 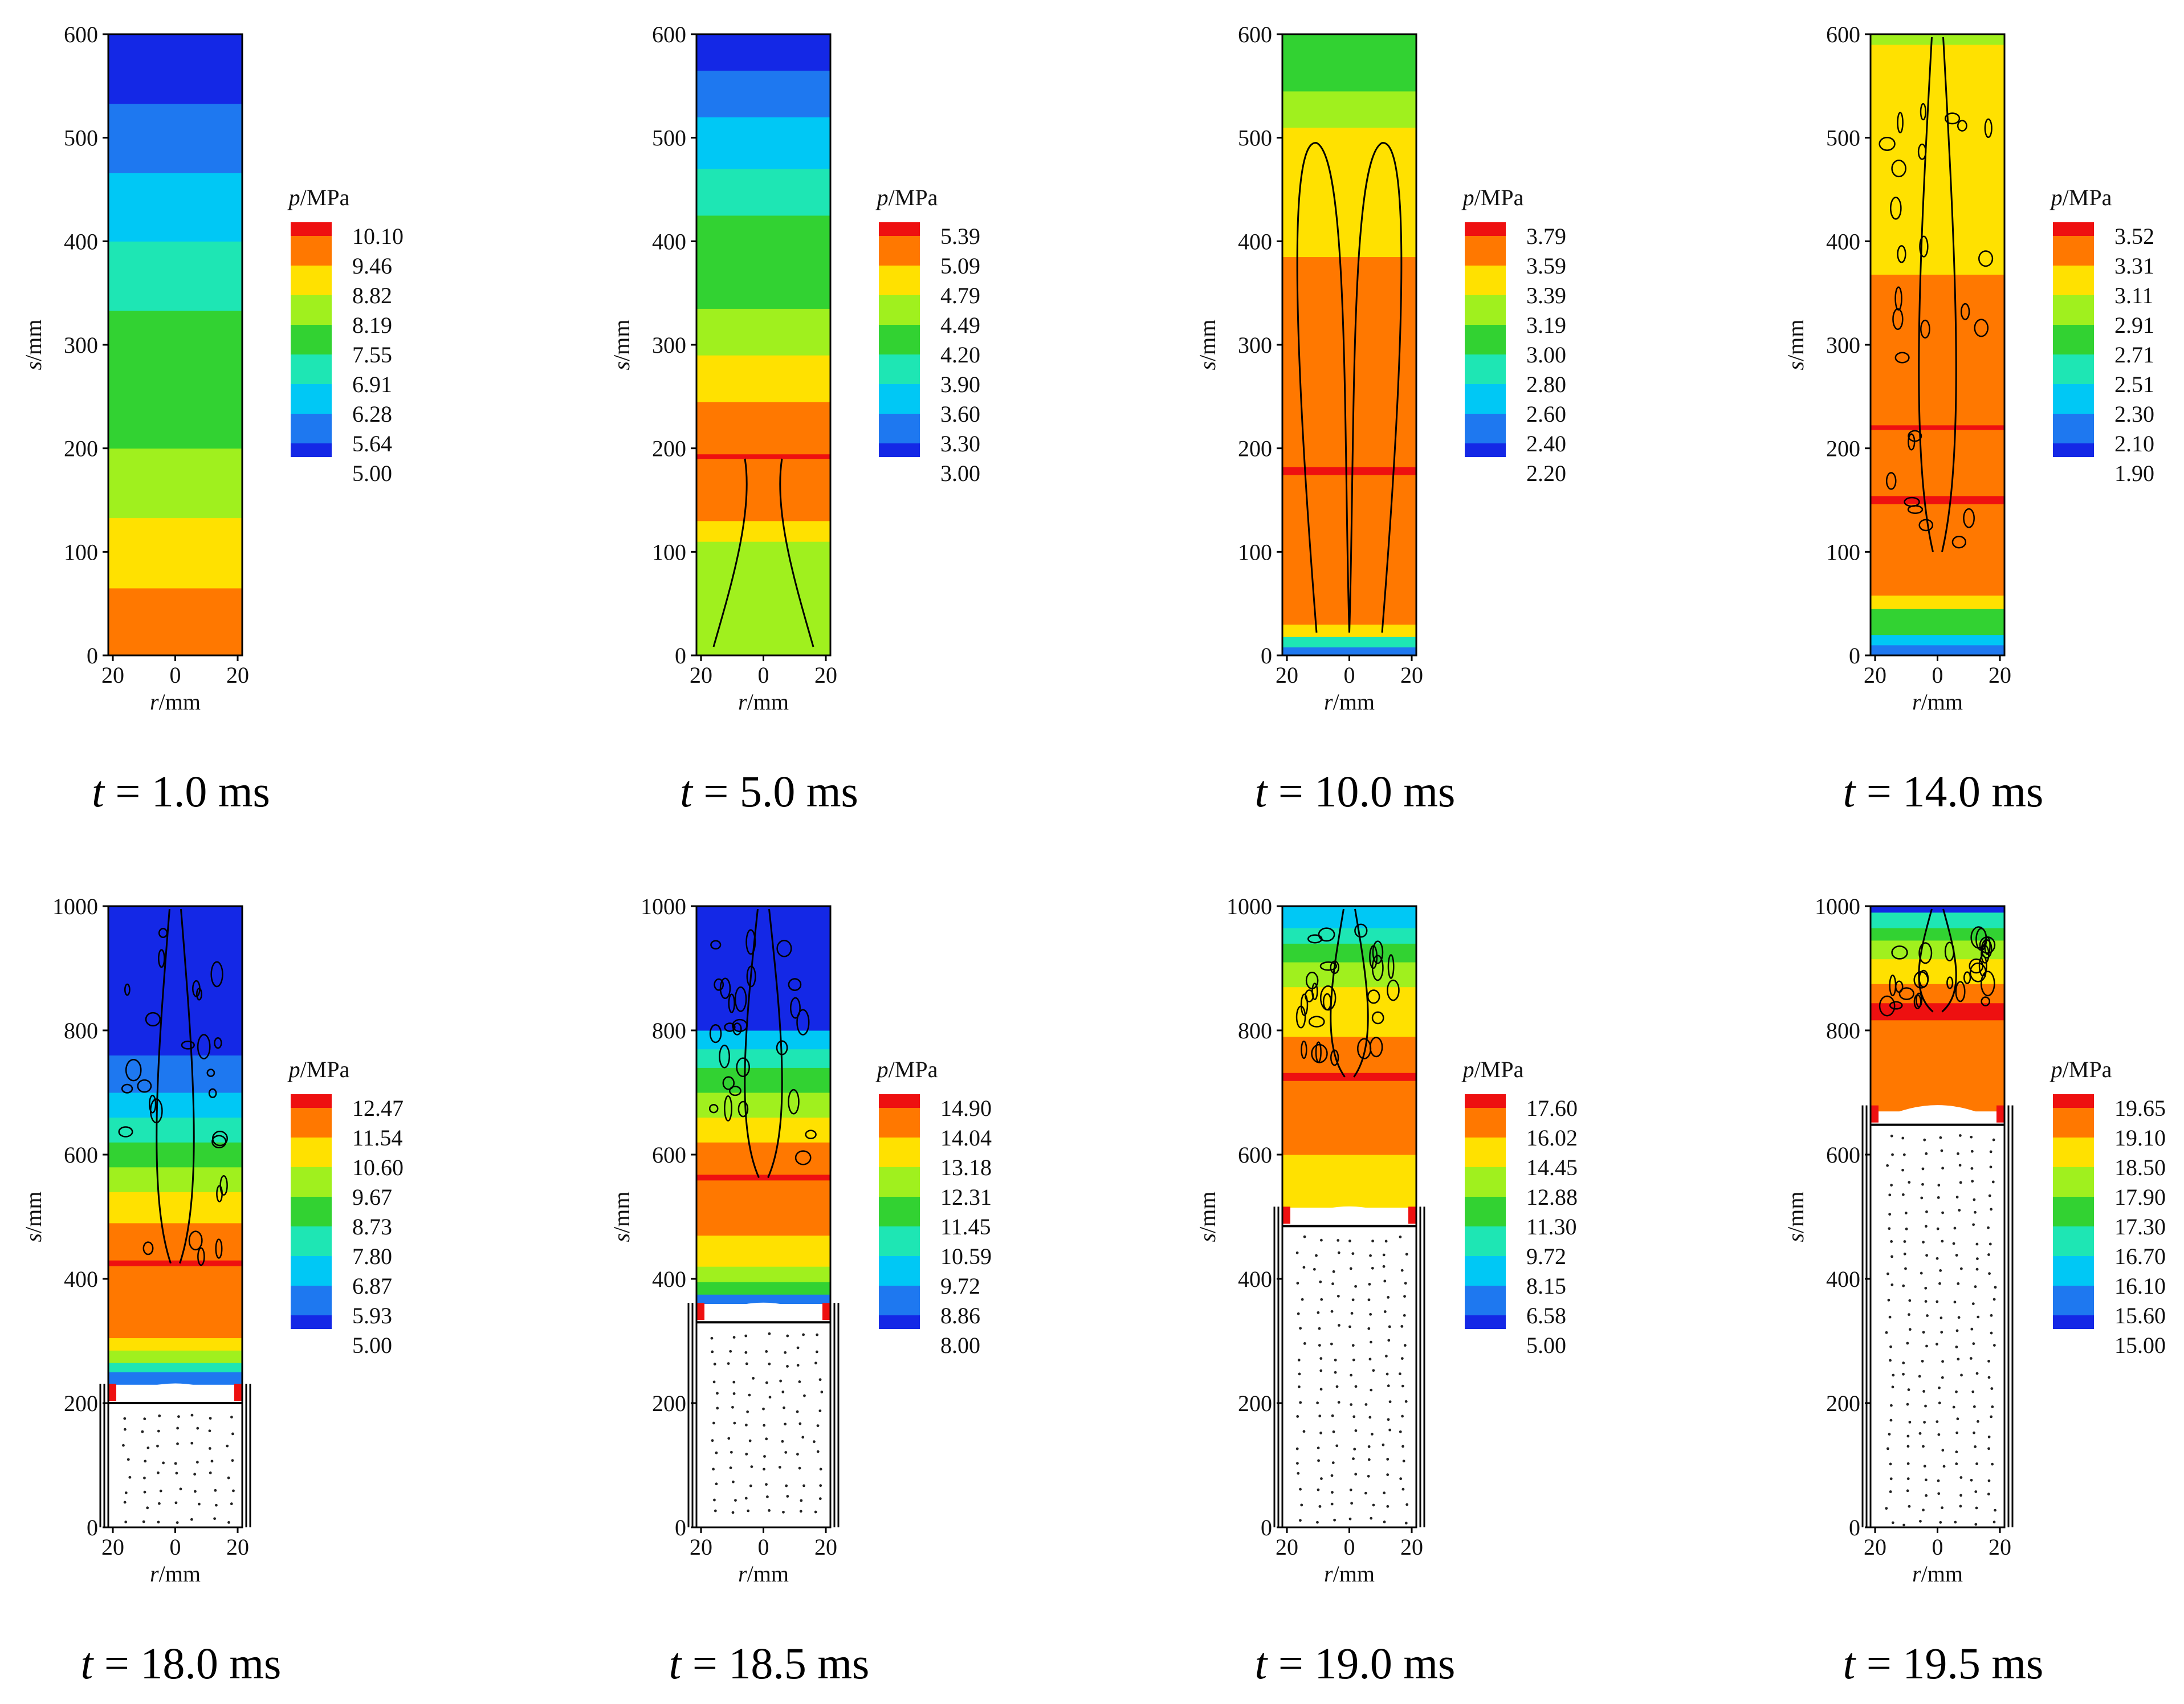 I want to click on panel-caption: t = 1.0 ms, so click(x=181, y=791).